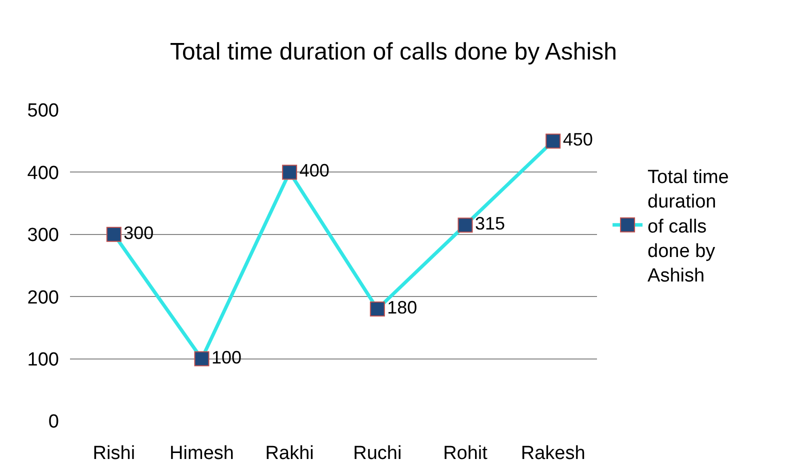 The width and height of the screenshot is (787, 476). What do you see at coordinates (688, 226) in the screenshot?
I see `legend-label: Total time duration of calls done by Ashish` at bounding box center [688, 226].